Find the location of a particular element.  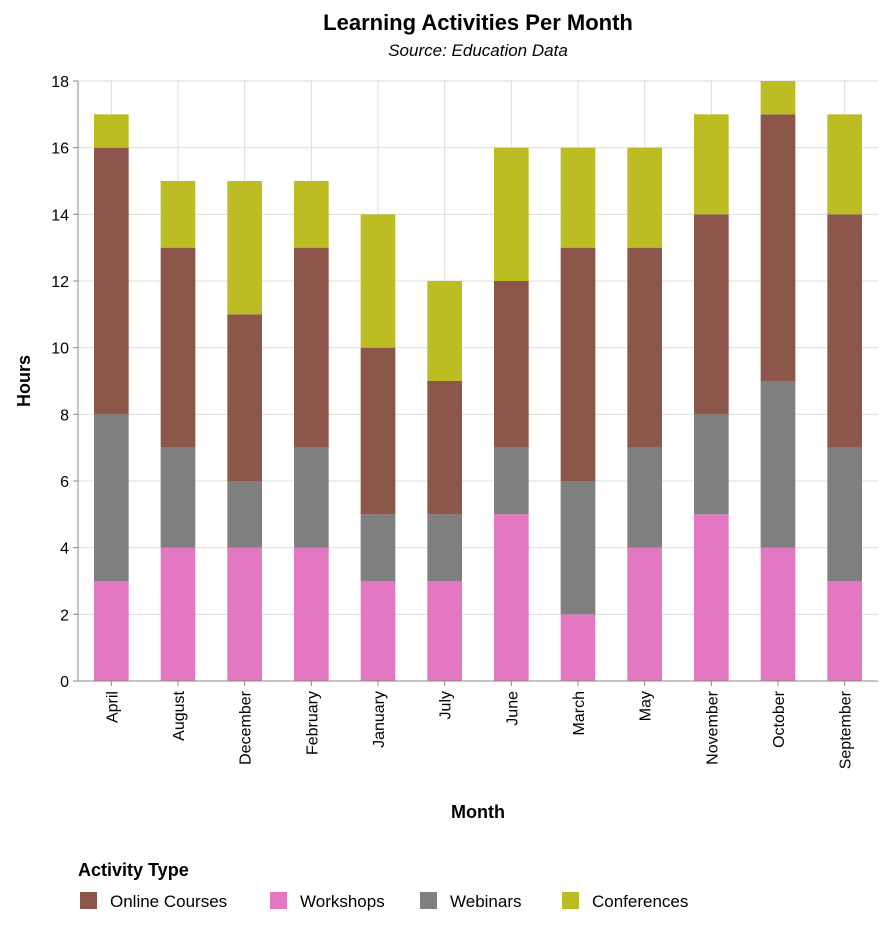

bar-workshops-november is located at coordinates (711, 597).